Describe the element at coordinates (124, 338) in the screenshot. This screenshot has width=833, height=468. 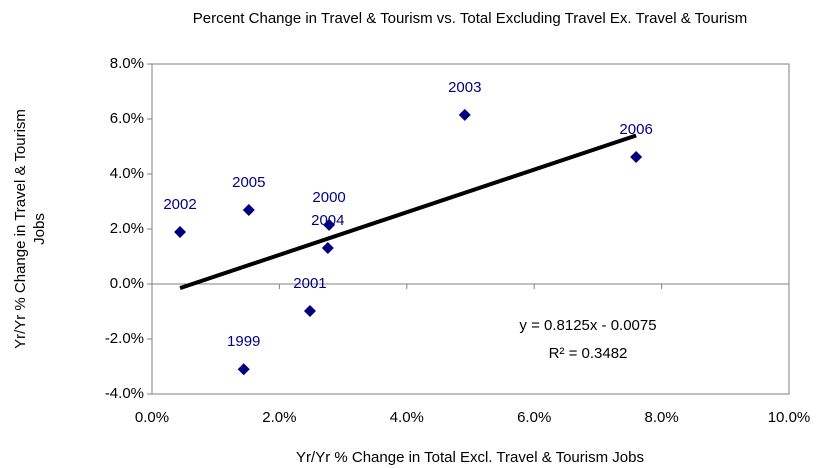
I see `y-tick-label: -2.0%` at that location.